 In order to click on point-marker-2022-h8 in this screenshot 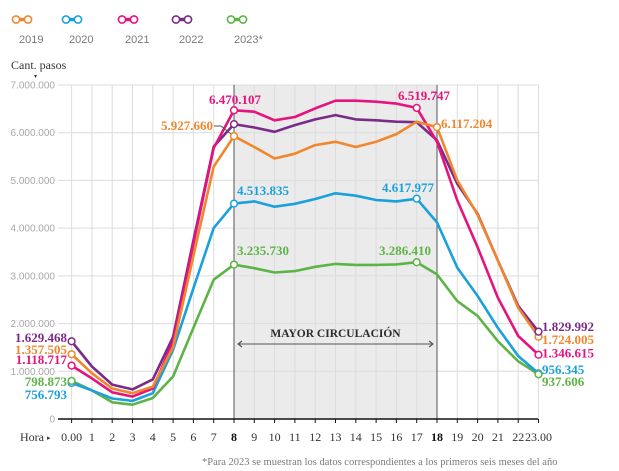, I will do `click(234, 124)`.